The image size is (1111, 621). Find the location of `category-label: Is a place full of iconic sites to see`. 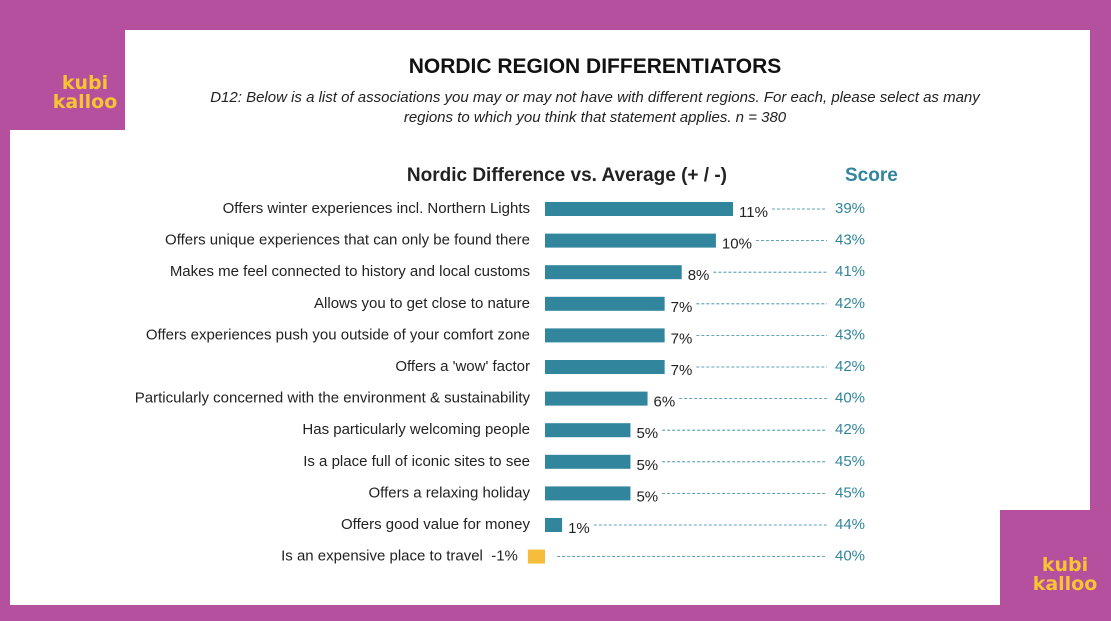

category-label: Is a place full of iconic sites to see is located at coordinates (416, 461).